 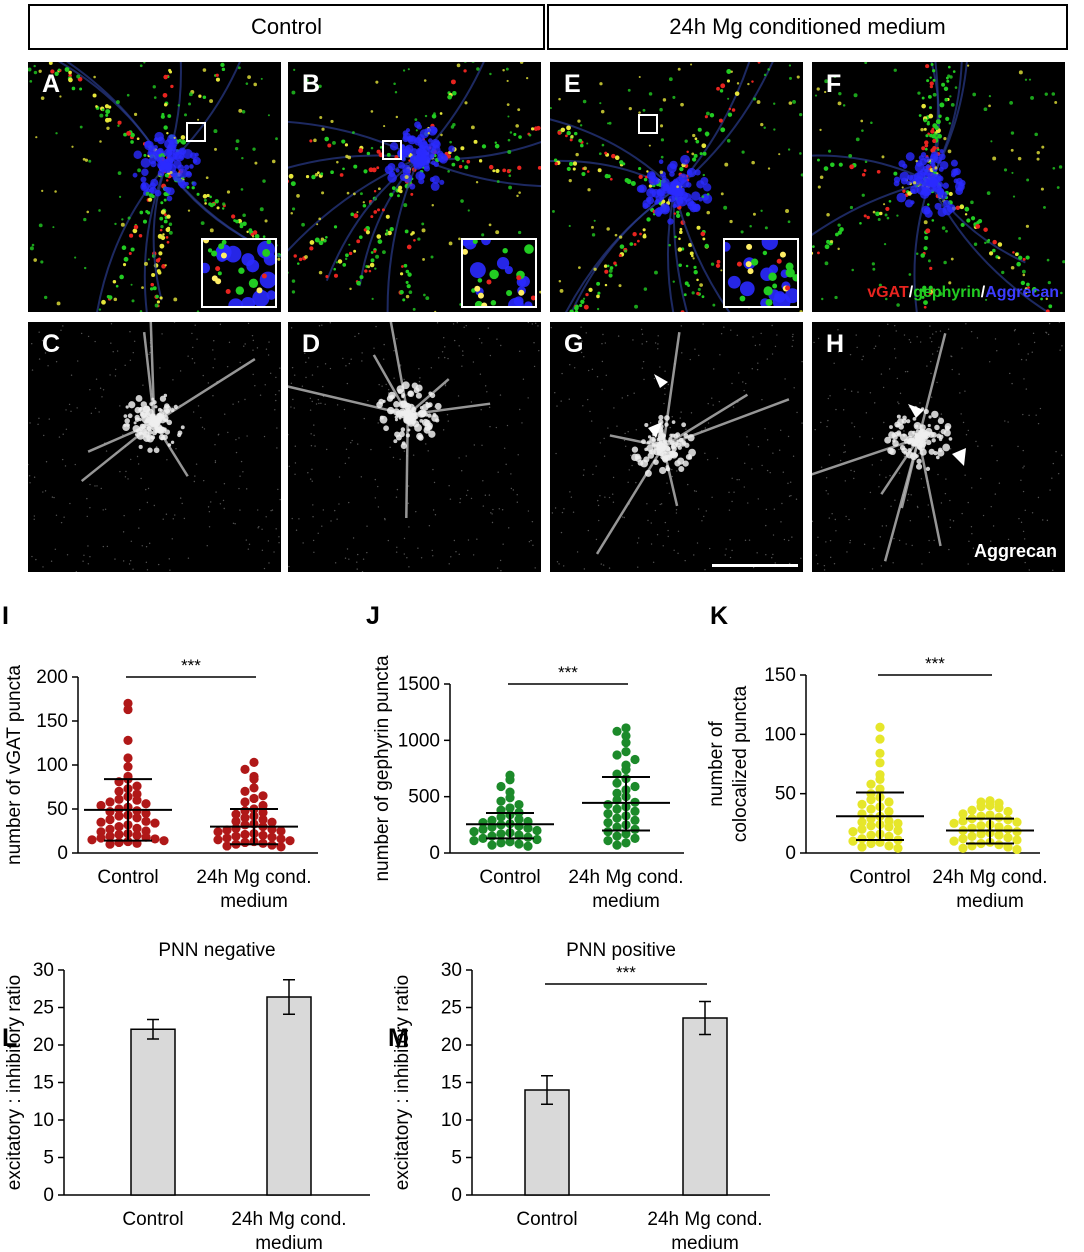 What do you see at coordinates (983, 292) in the screenshot?
I see `legend-sep: /` at bounding box center [983, 292].